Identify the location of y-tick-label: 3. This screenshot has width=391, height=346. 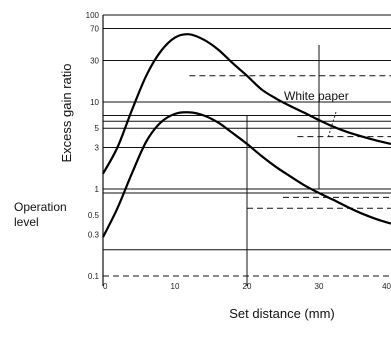
(97, 147).